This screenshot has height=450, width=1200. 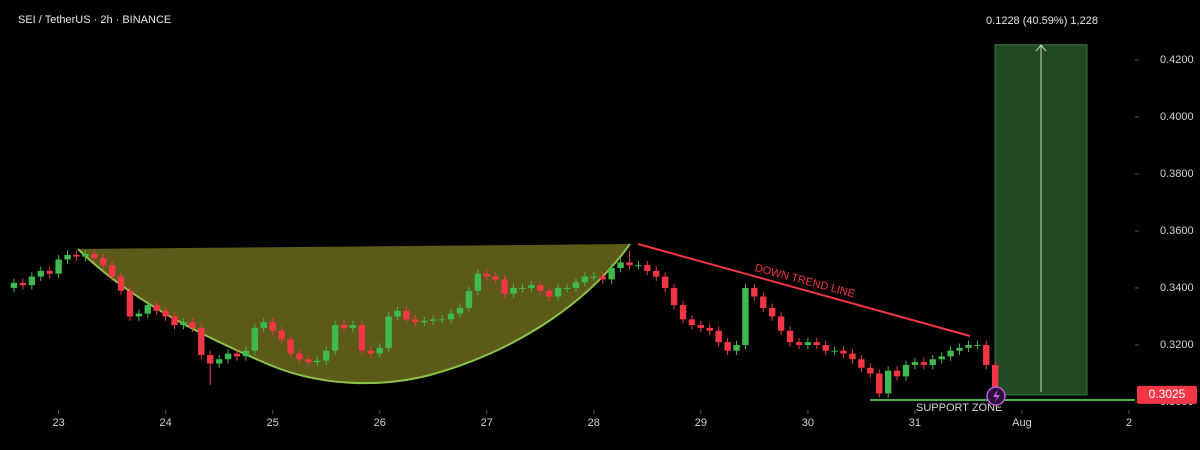 What do you see at coordinates (58, 423) in the screenshot?
I see `x-tick-label: 23` at bounding box center [58, 423].